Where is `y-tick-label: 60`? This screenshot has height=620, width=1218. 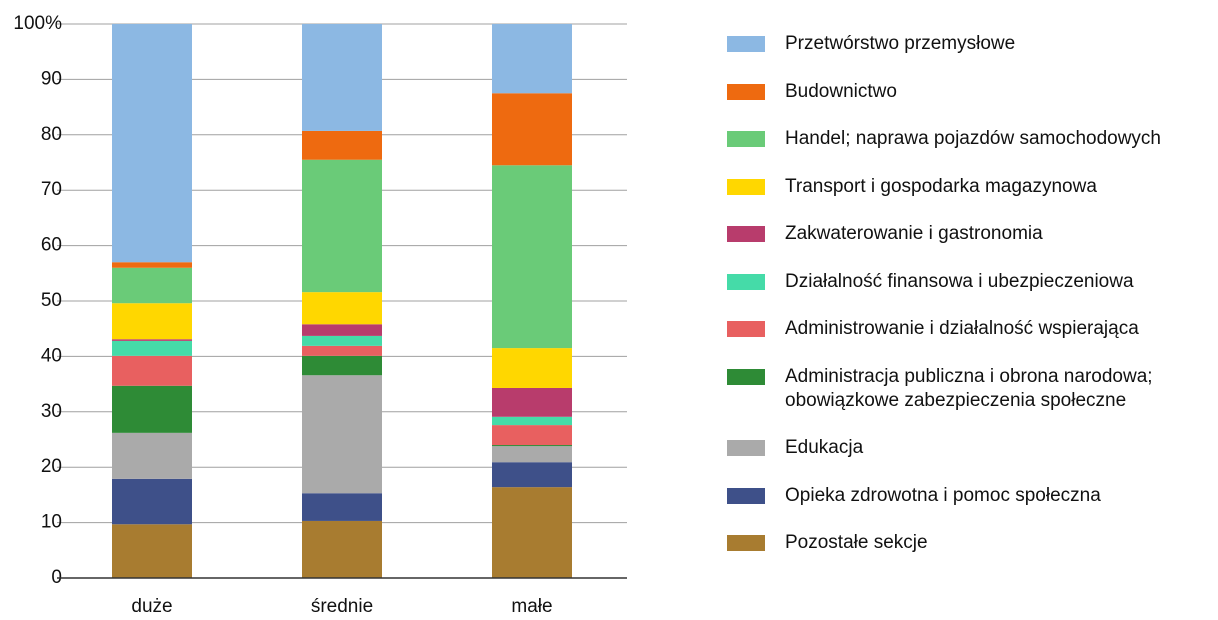
y-tick-label: 60 is located at coordinates (51, 245).